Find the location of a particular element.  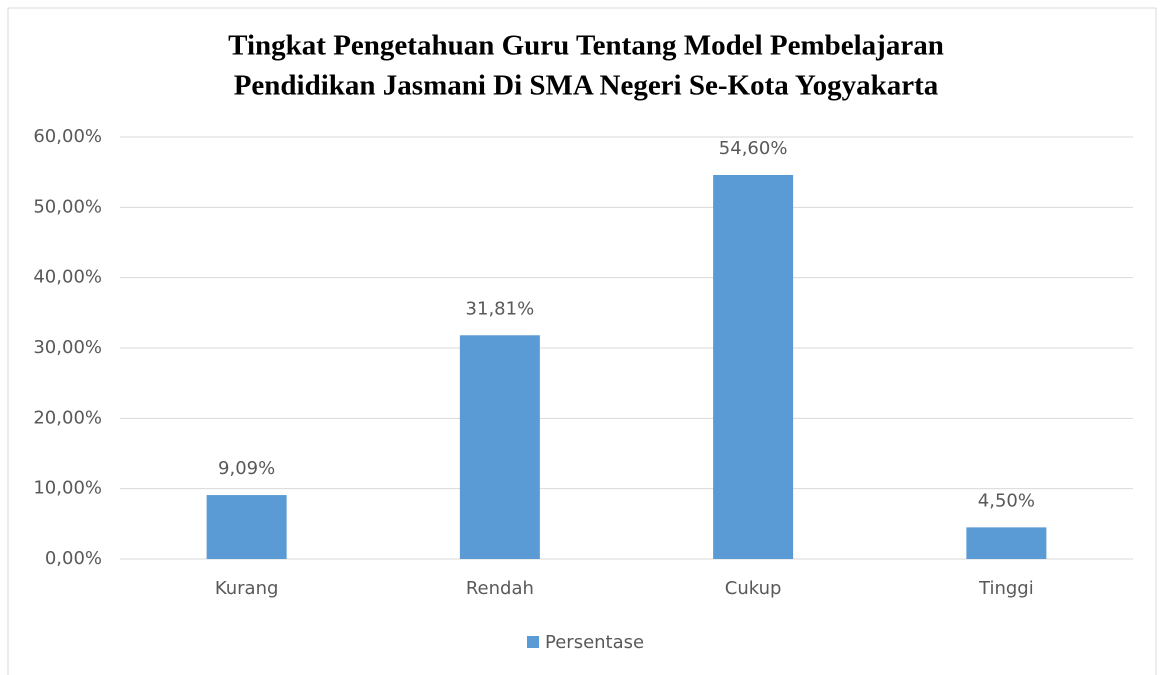

x-tick-label: Cukup is located at coordinates (753, 588).